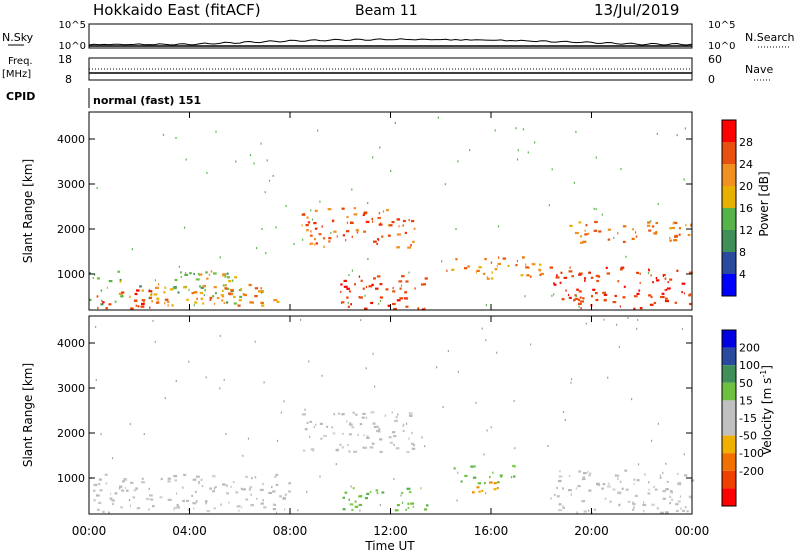 The width and height of the screenshot is (800, 554). I want to click on colorbar-segment, so click(729, 339).